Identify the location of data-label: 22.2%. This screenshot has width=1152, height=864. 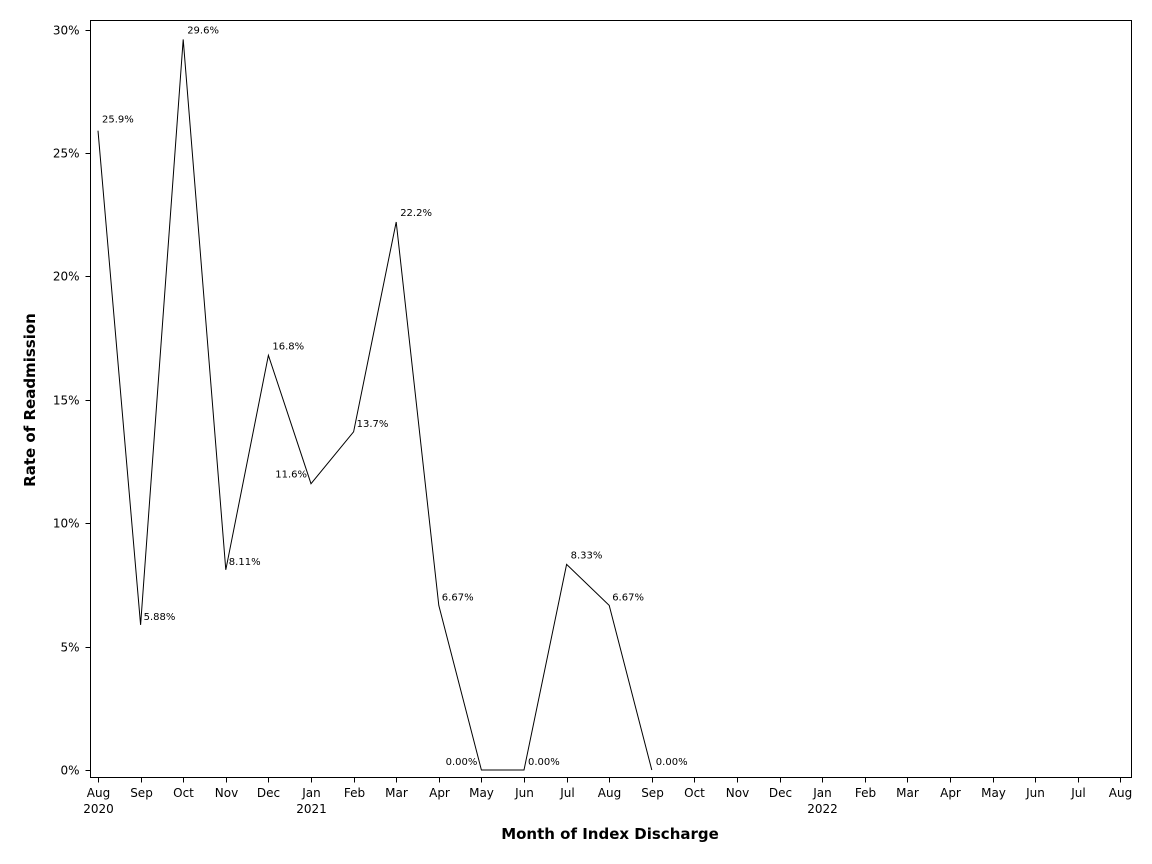
(416, 213).